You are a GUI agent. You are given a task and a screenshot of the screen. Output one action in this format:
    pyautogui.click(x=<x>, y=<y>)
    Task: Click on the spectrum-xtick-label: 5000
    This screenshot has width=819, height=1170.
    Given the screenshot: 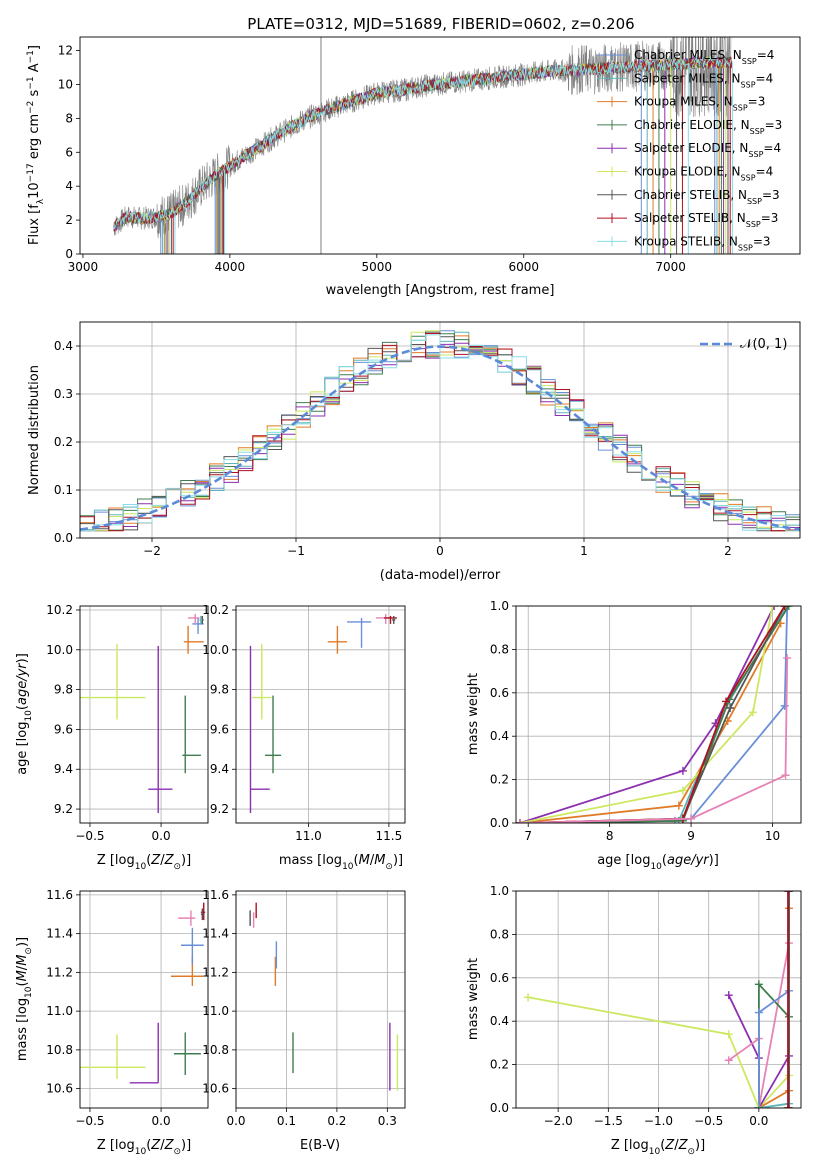 What is the action you would take?
    pyautogui.click(x=377, y=267)
    